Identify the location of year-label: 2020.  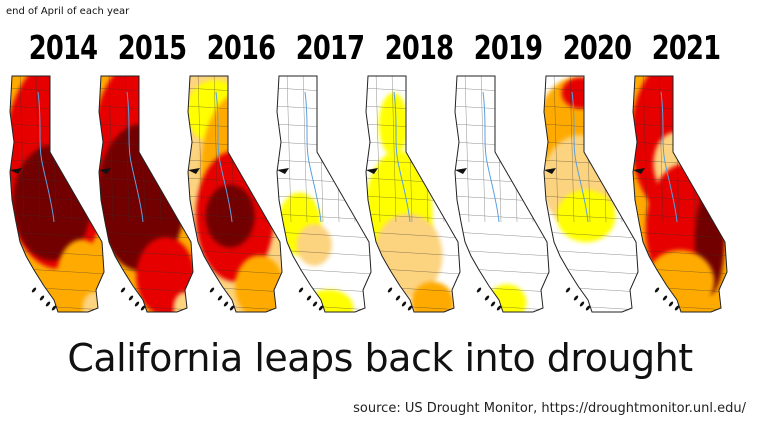
(597, 47).